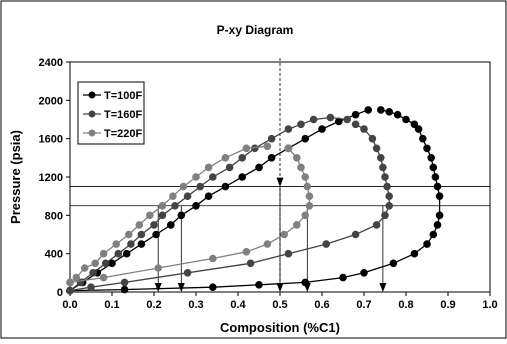 This screenshot has height=344, width=507. I want to click on x-axis-label: Composition (%C1), so click(280, 327).